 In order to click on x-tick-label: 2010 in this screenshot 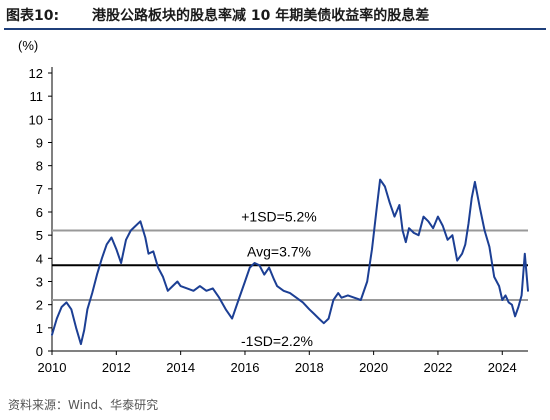, I will do `click(52, 367)`.